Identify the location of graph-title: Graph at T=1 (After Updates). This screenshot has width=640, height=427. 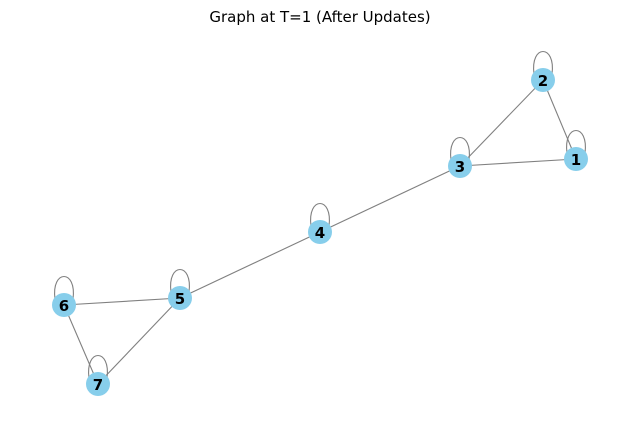
(320, 17).